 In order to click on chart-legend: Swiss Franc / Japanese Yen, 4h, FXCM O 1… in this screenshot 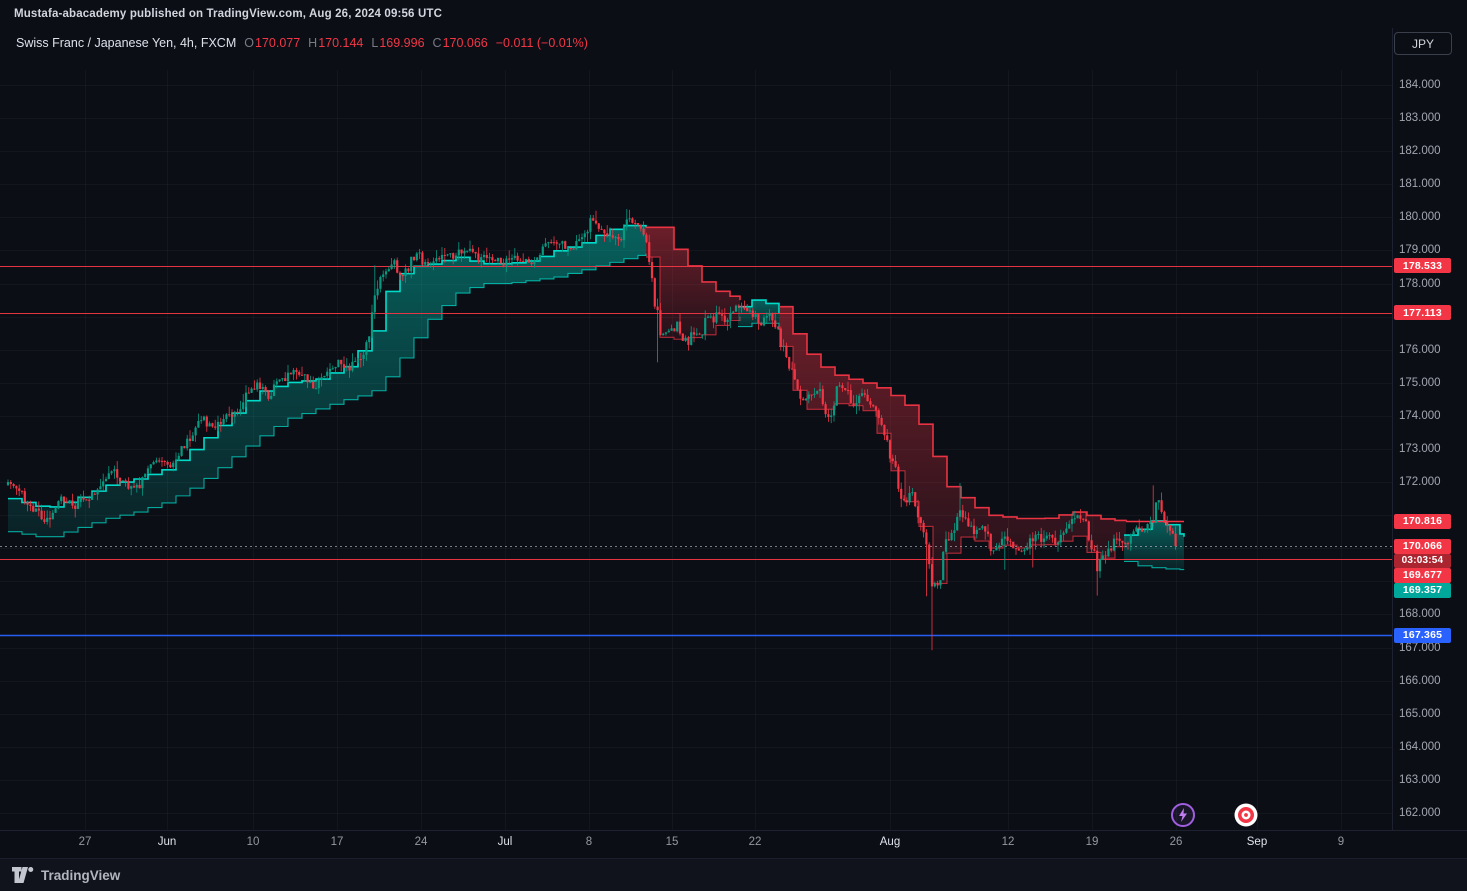, I will do `click(302, 43)`.